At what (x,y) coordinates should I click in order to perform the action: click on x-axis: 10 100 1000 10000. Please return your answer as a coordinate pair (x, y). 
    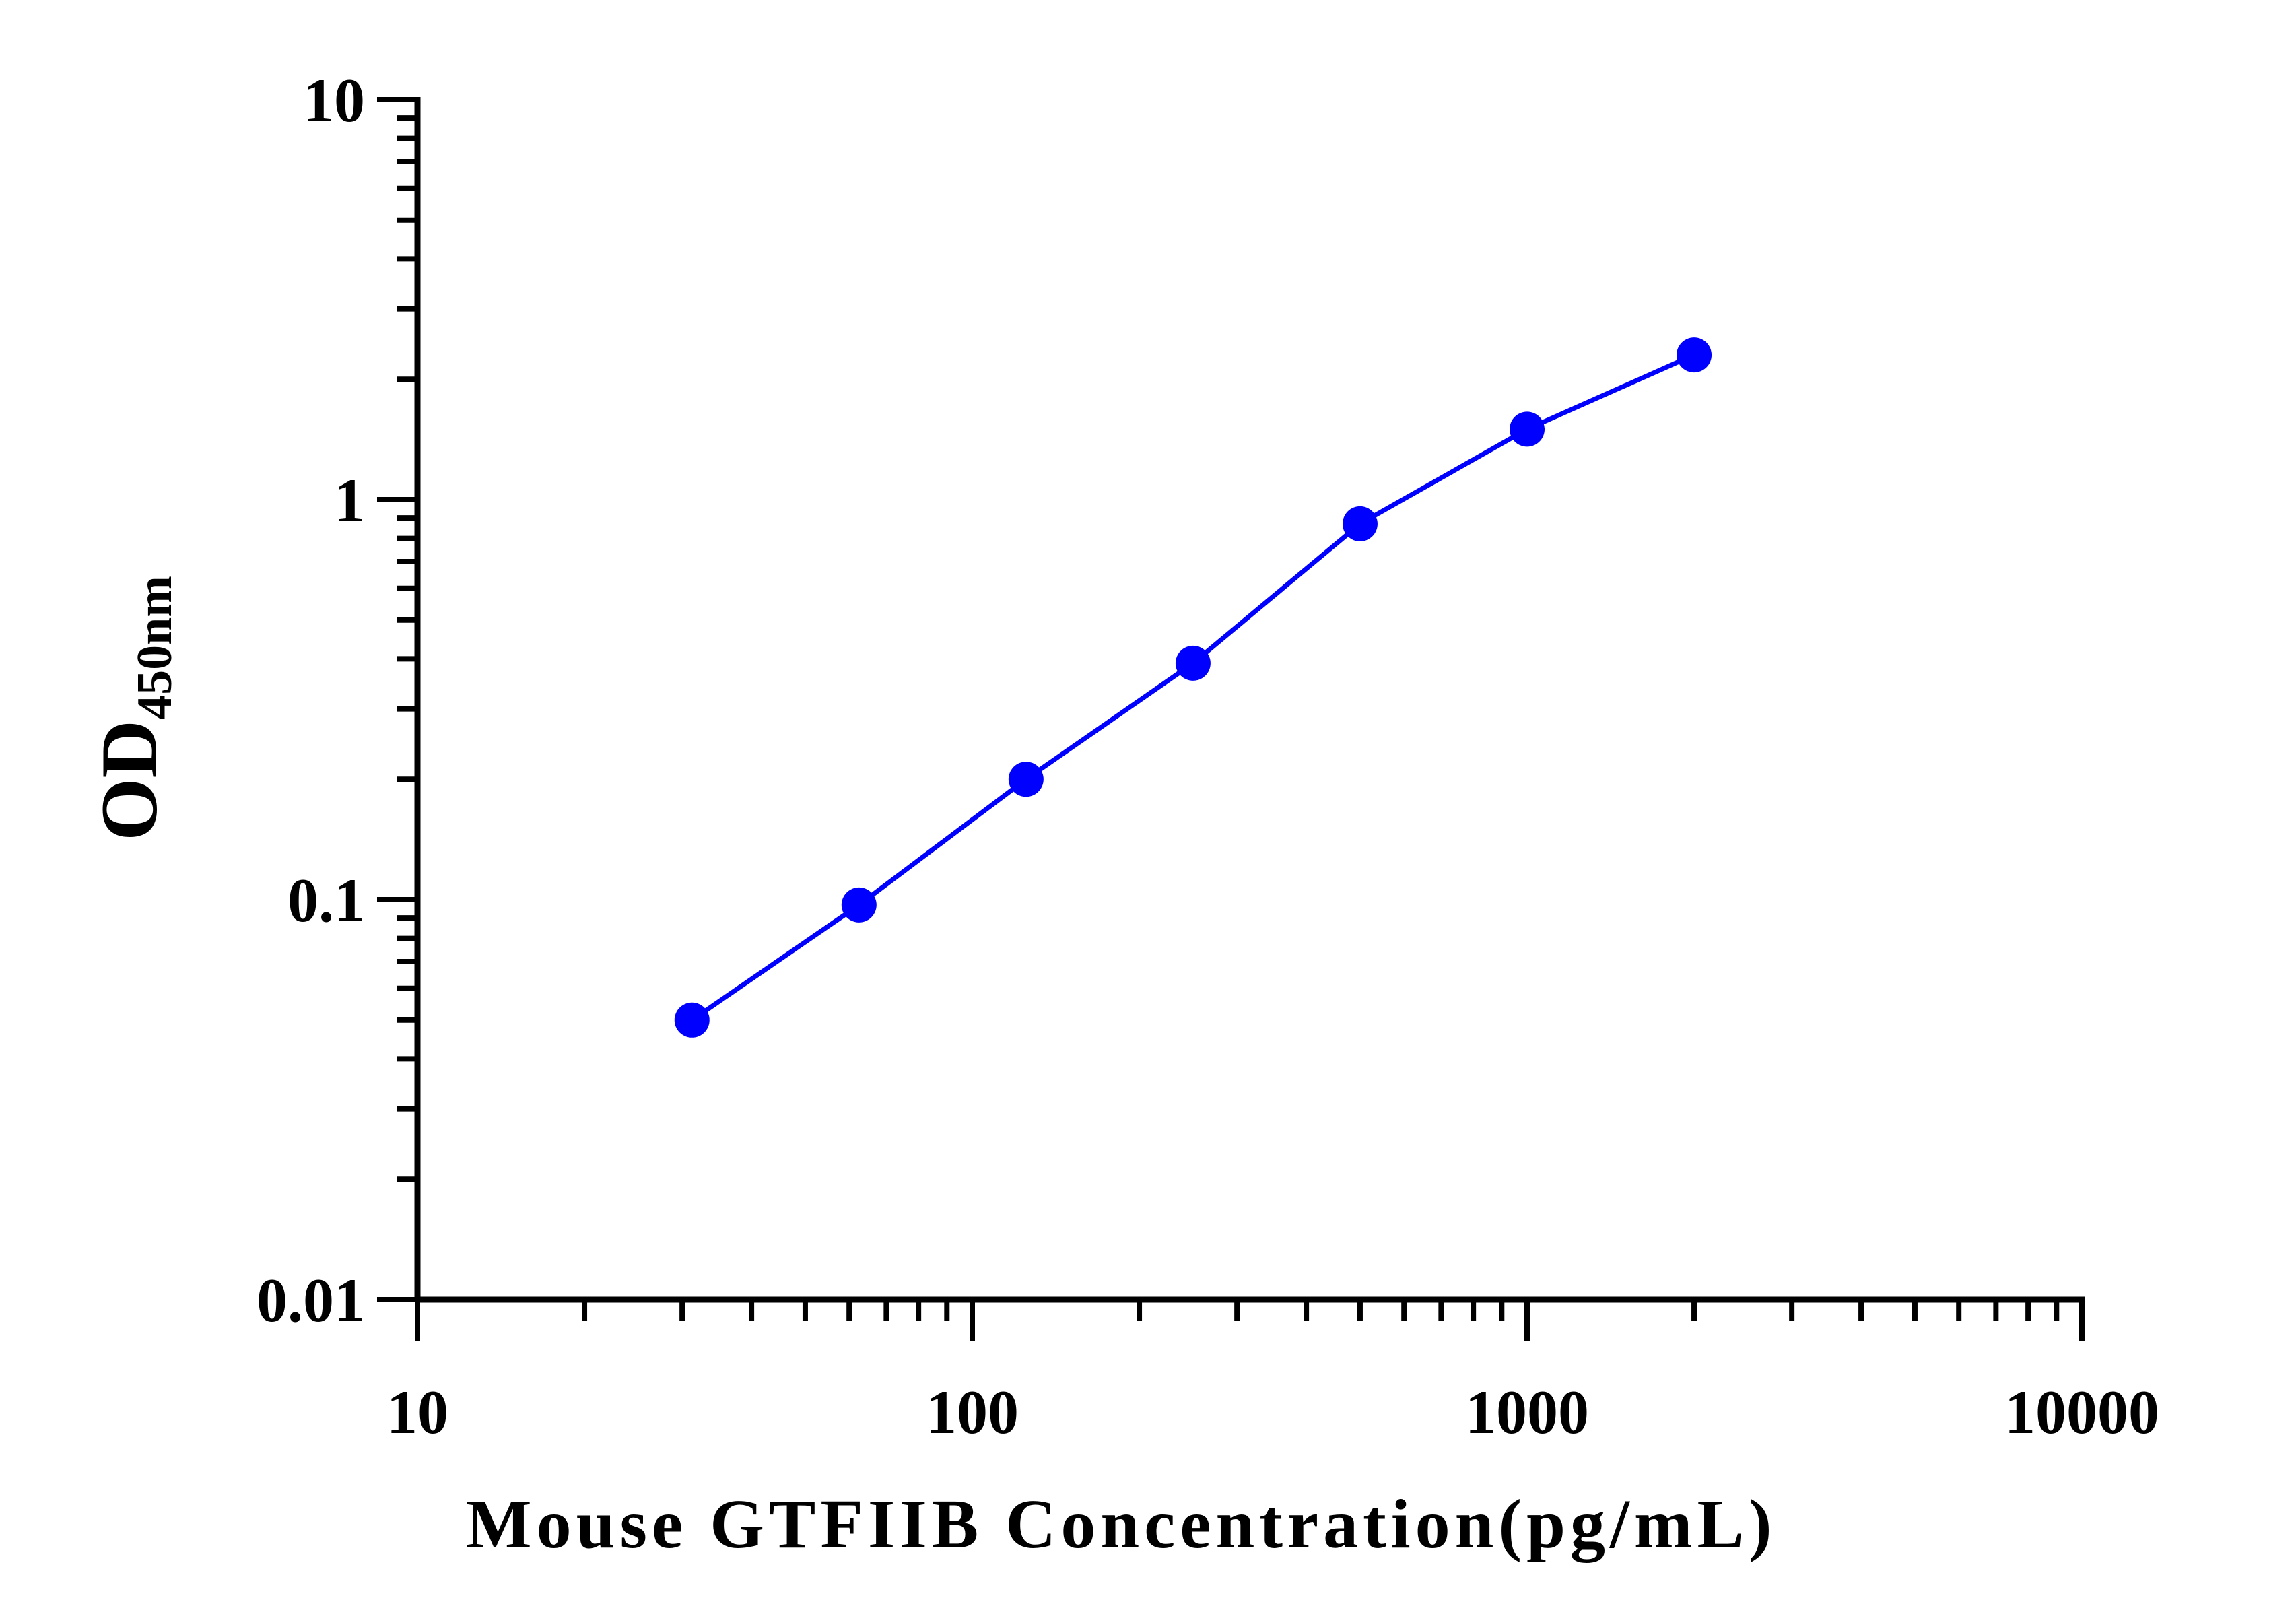
    Looking at the image, I should click on (1272, 1371).